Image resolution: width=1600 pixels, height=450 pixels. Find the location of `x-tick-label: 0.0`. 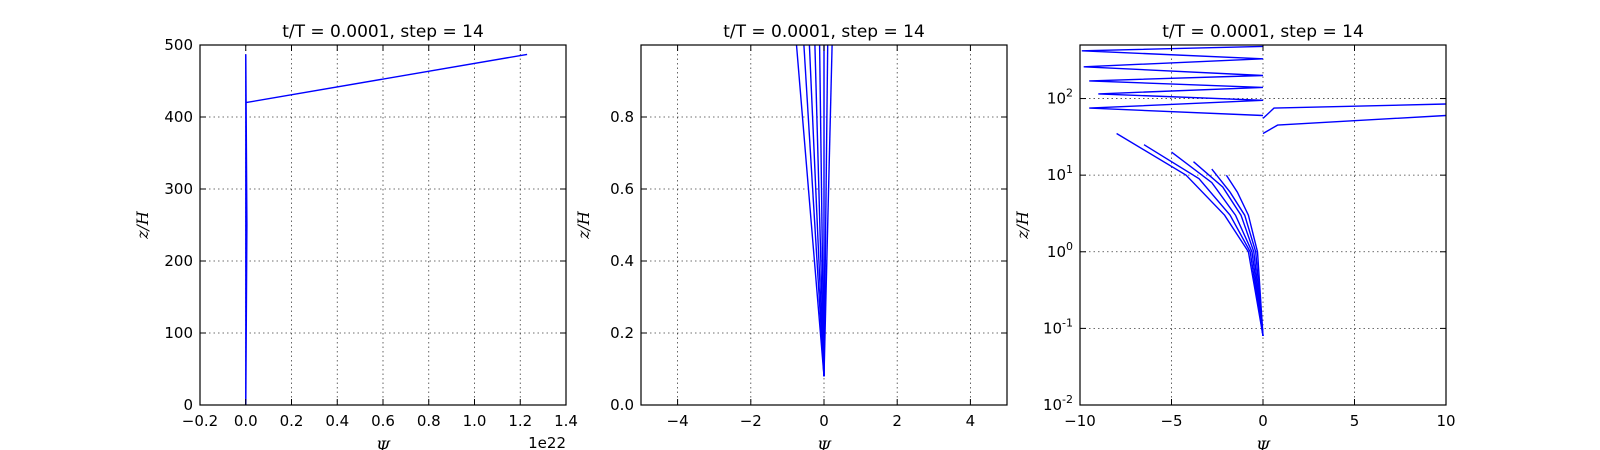

x-tick-label: 0.0 is located at coordinates (246, 421).